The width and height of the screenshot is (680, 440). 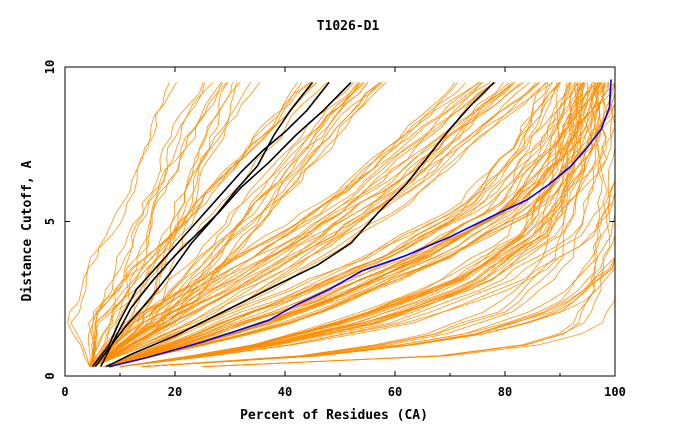 I want to click on x-tick-label: 80, so click(x=505, y=392).